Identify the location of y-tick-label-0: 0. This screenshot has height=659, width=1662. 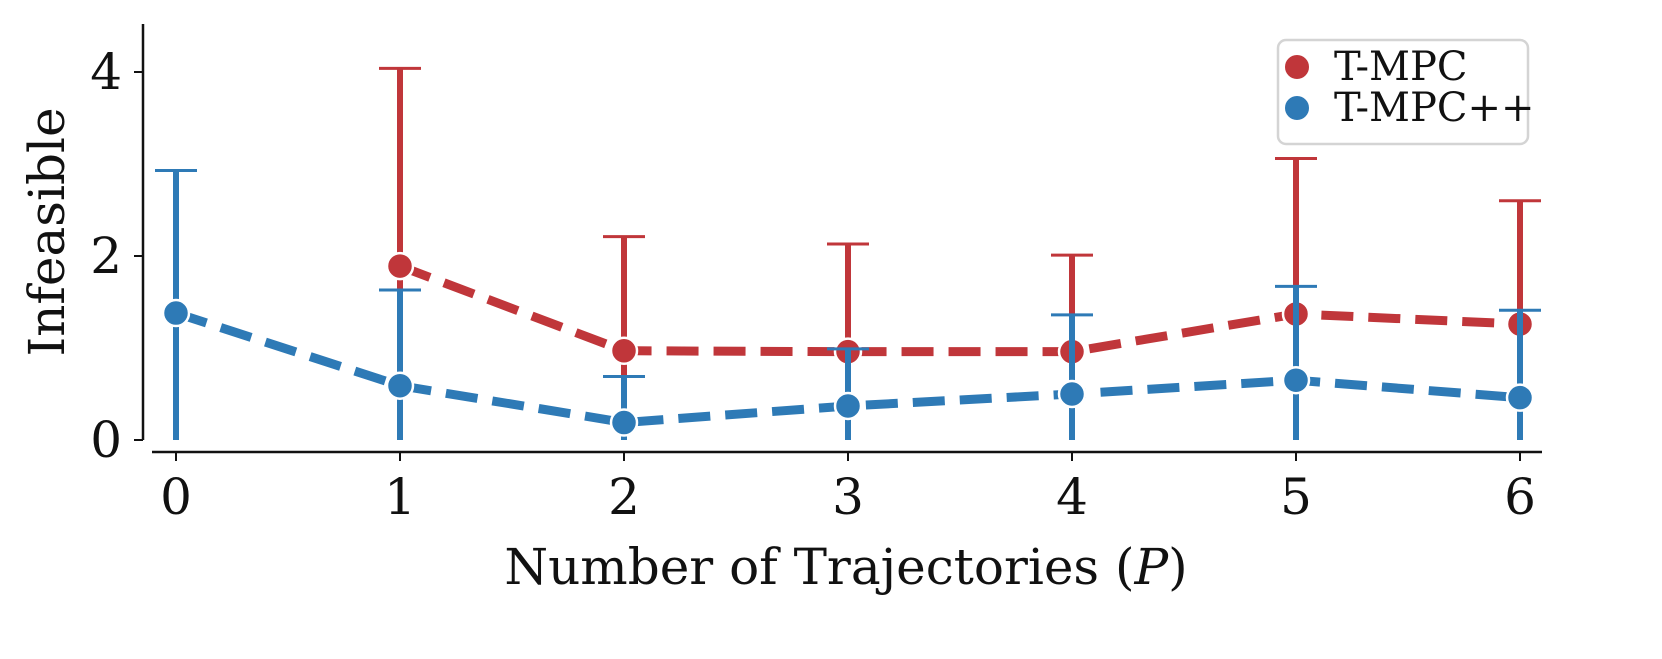
(106, 440).